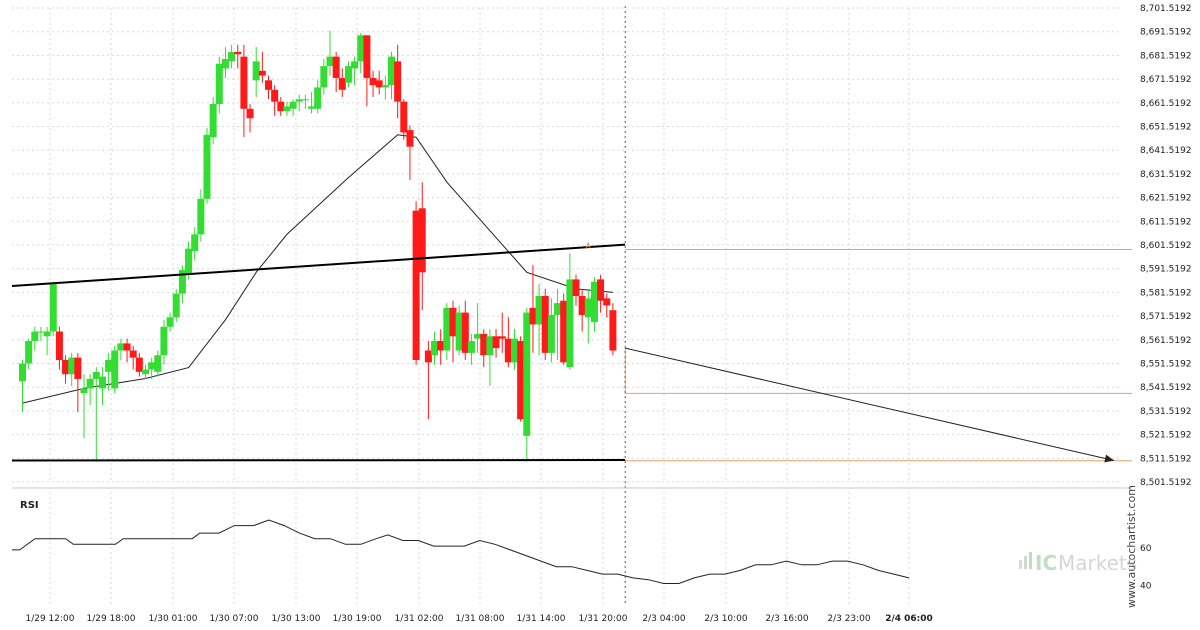 This screenshot has width=1200, height=630. What do you see at coordinates (1078, 563) in the screenshot?
I see `ic-markets-logo: IC Markets` at bounding box center [1078, 563].